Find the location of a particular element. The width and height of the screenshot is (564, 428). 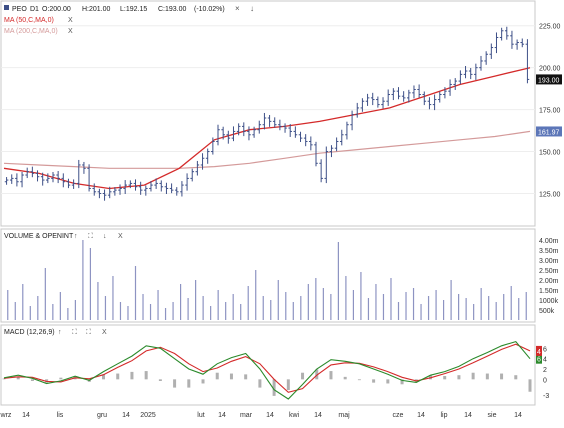

volume-tick-label: 4.00m is located at coordinates (549, 241).